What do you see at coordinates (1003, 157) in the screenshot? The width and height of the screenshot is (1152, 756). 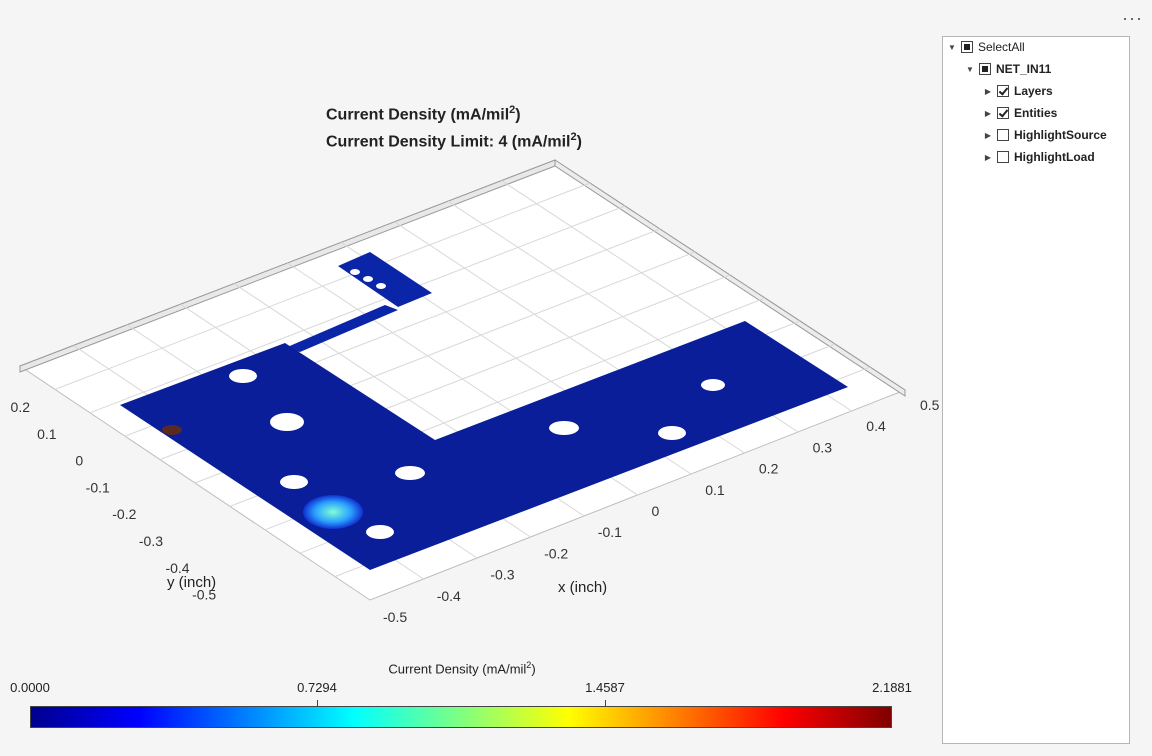 I see `highlight-load-checkbox` at bounding box center [1003, 157].